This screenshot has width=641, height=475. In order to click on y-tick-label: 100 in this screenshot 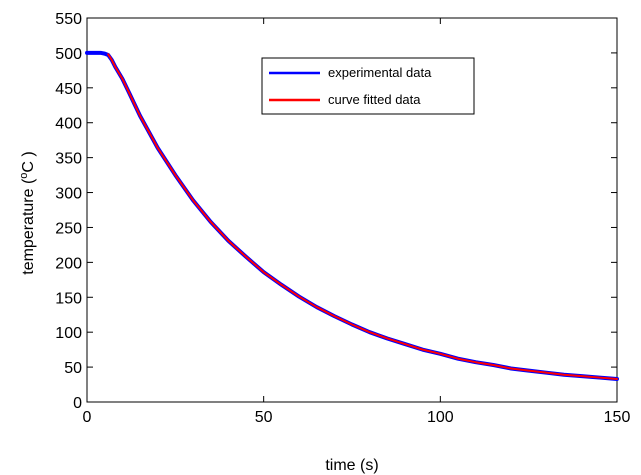, I will do `click(68, 333)`.